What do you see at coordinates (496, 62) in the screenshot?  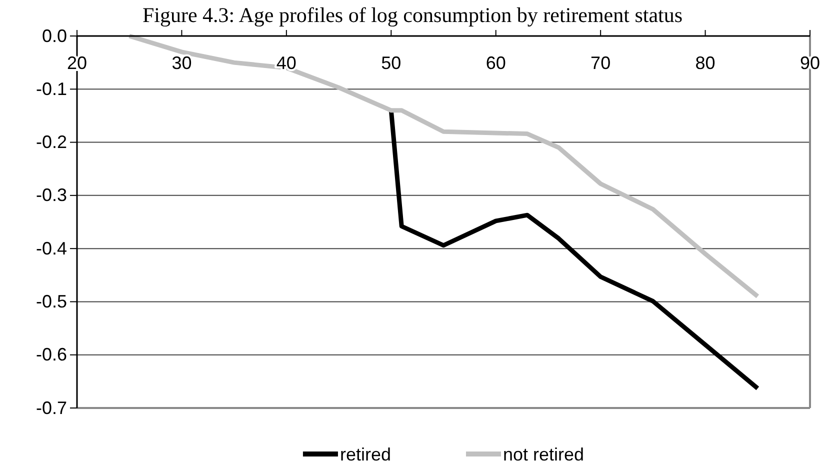 I see `x-tick-label: 60` at bounding box center [496, 62].